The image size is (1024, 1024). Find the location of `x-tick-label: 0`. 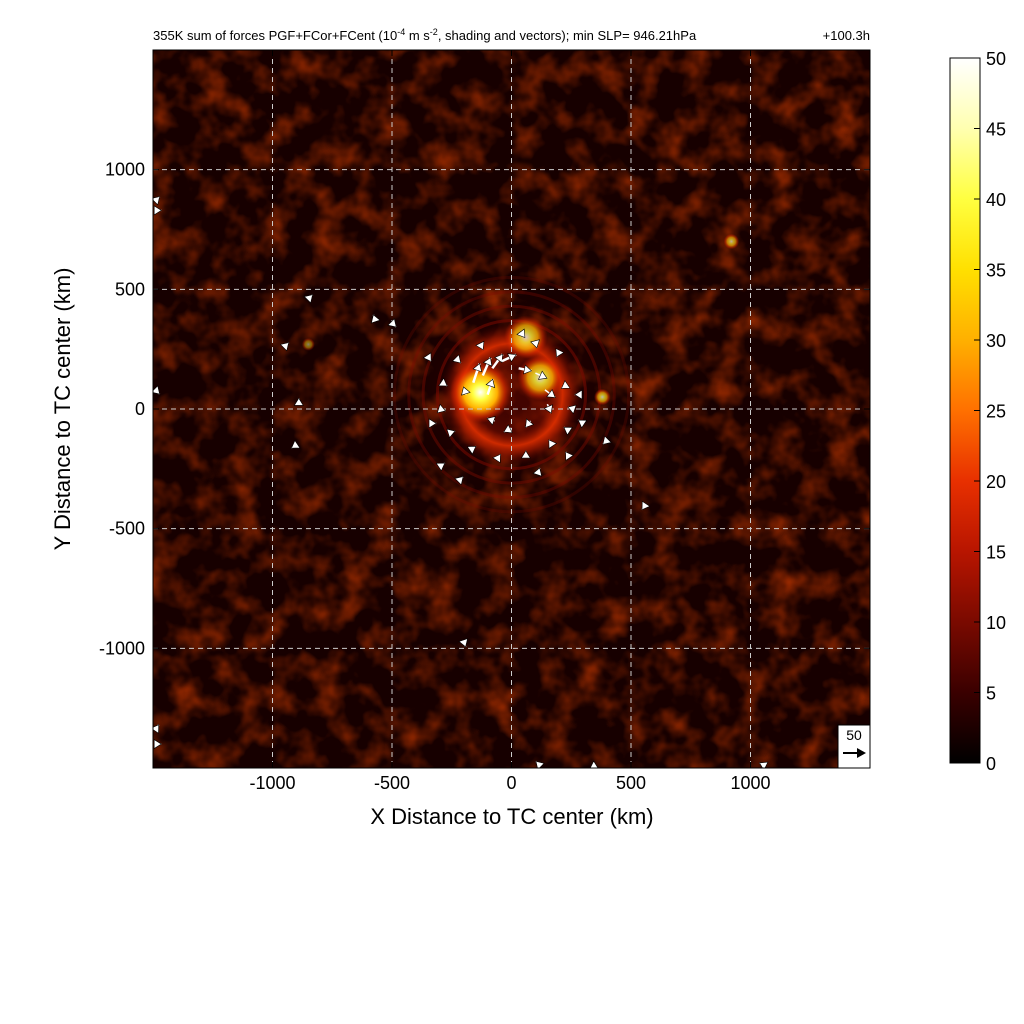

x-tick-label: 0 is located at coordinates (511, 783).